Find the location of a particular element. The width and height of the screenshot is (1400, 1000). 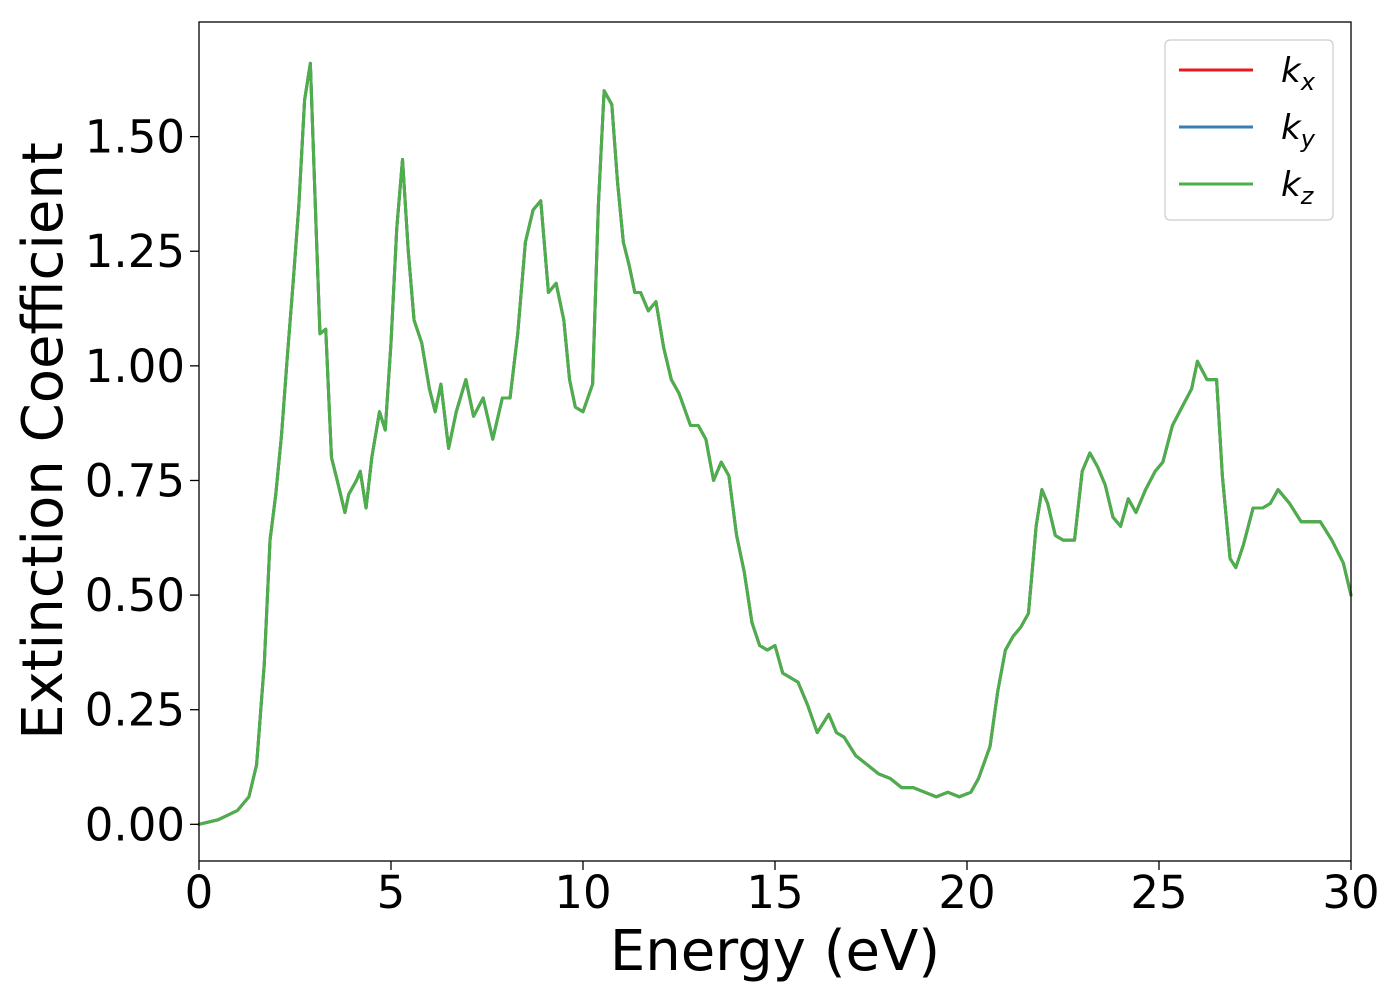

legend-box is located at coordinates (1249, 130).